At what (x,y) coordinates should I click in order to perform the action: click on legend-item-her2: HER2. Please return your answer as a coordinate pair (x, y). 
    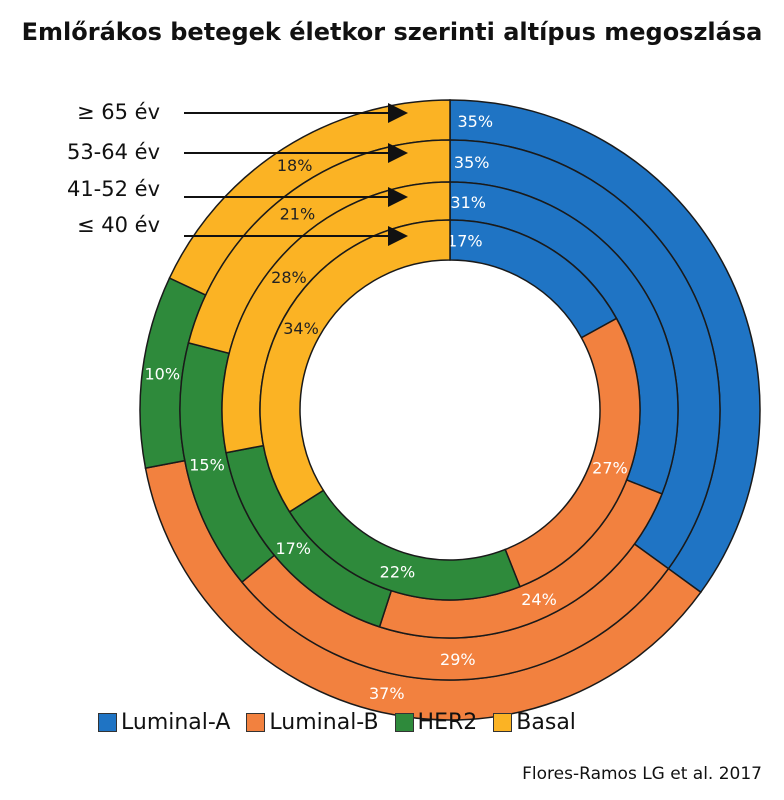
    Looking at the image, I should click on (436, 722).